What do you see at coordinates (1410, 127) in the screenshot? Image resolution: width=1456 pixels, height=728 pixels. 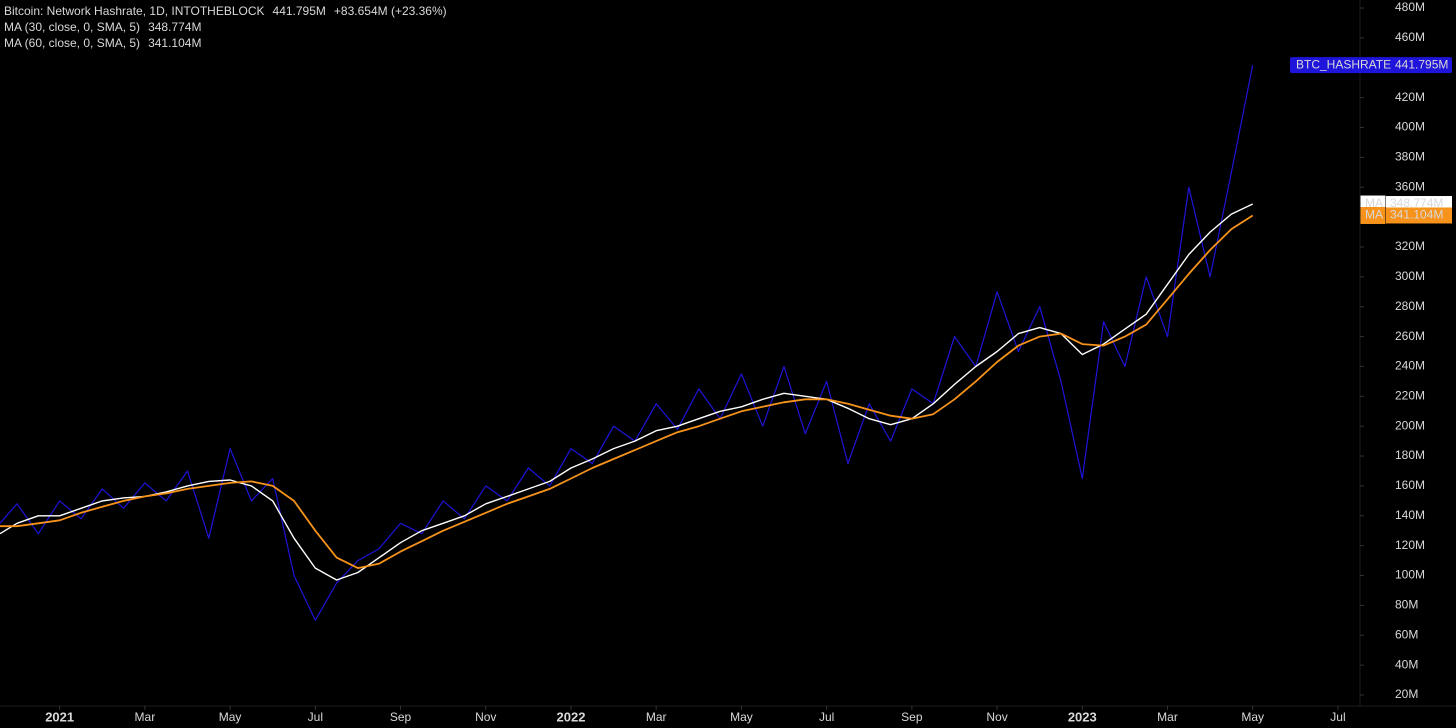 I see `y-tick-label: 400M` at bounding box center [1410, 127].